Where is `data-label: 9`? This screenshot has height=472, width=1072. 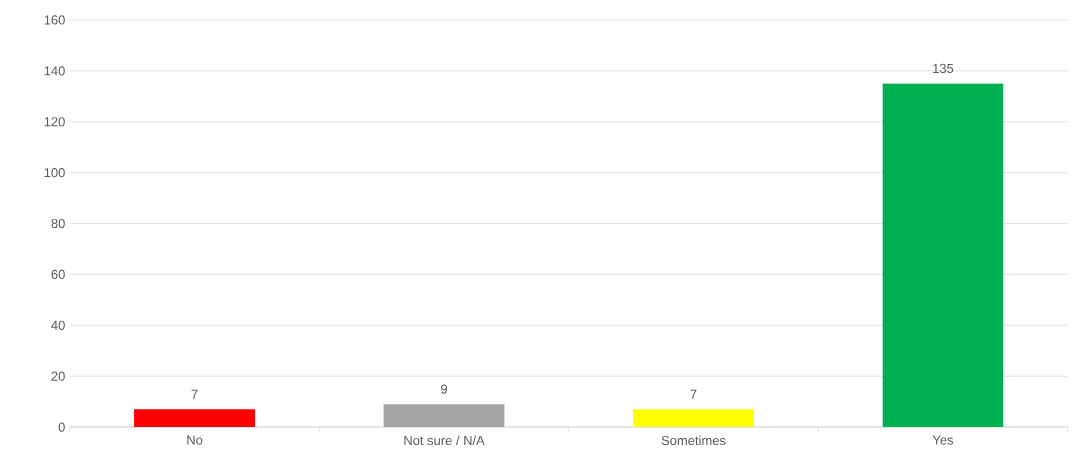
data-label: 9 is located at coordinates (444, 389).